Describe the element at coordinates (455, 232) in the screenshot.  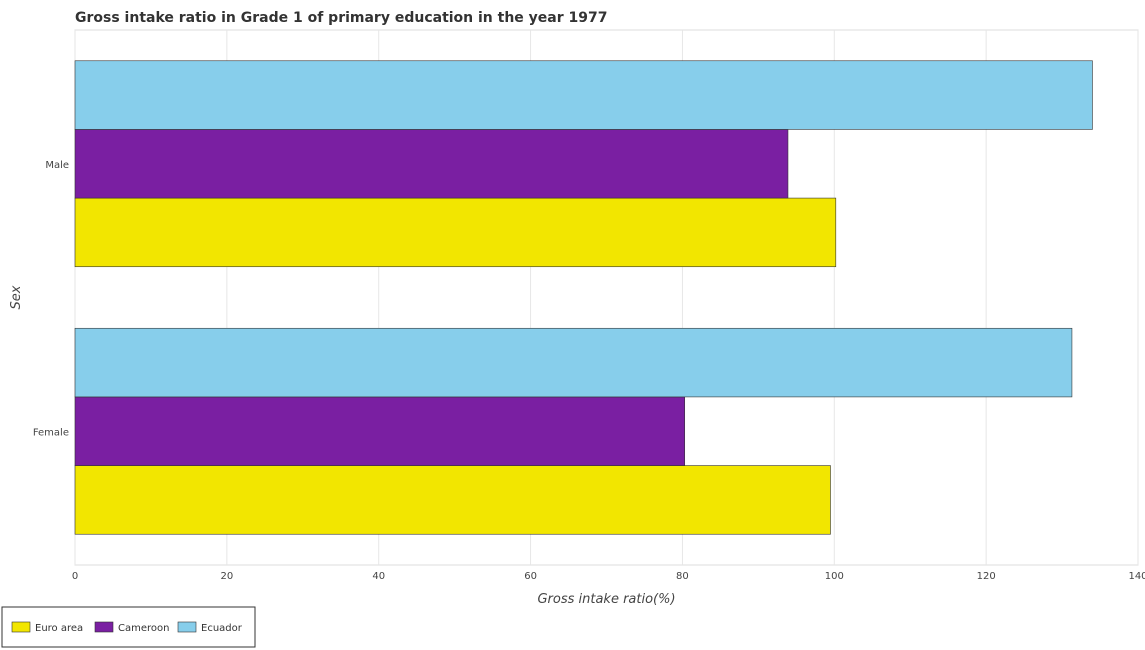
I see `bar-euro-area-male` at that location.